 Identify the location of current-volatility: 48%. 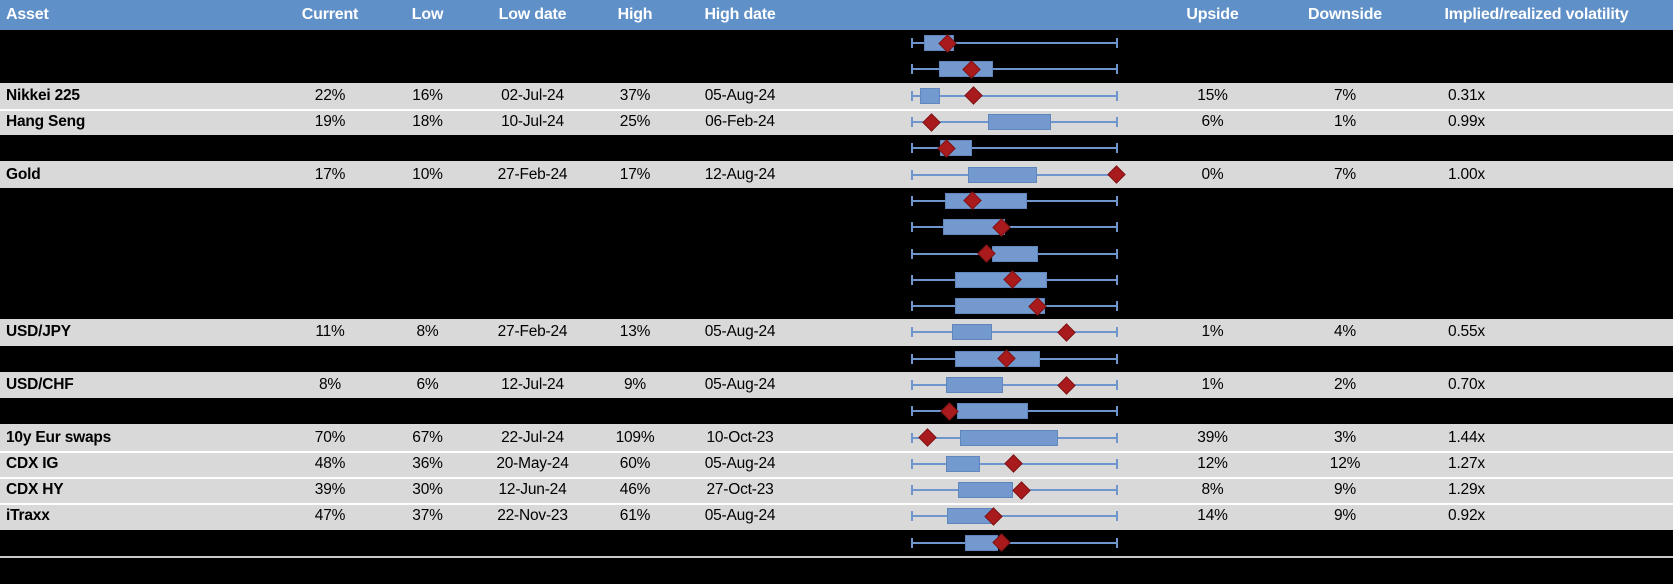
(330, 463).